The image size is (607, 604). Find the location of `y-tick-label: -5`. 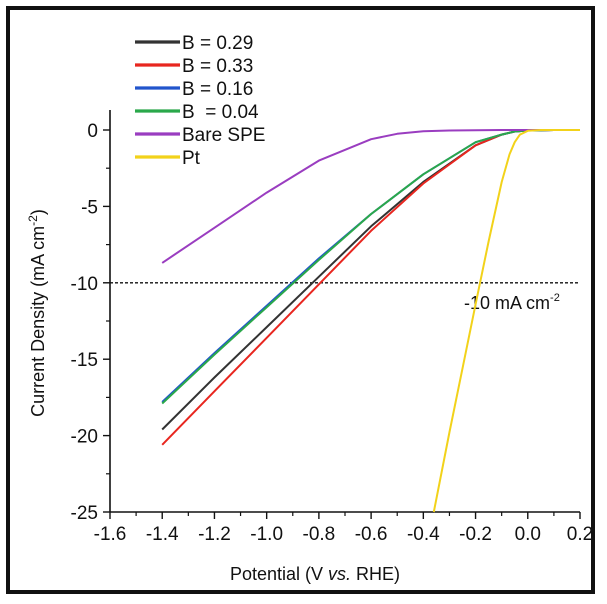

y-tick-label: -5 is located at coordinates (89, 207).